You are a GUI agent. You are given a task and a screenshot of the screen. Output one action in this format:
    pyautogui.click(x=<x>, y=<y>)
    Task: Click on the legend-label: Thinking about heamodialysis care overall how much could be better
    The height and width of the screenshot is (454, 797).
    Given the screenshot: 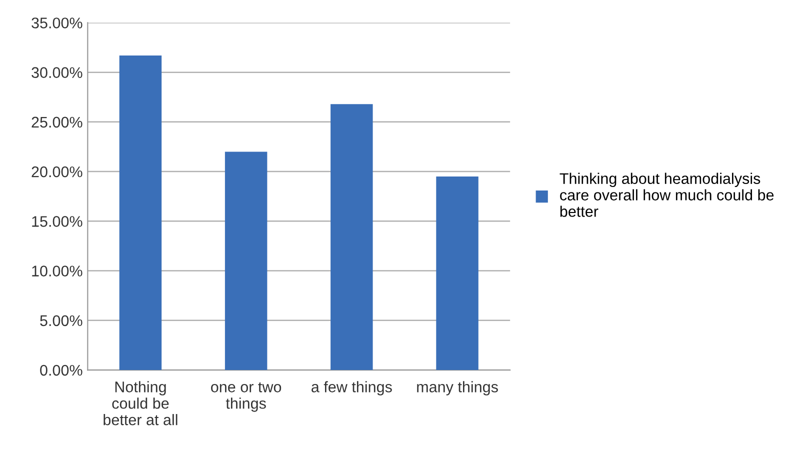 What is the action you would take?
    pyautogui.click(x=667, y=194)
    